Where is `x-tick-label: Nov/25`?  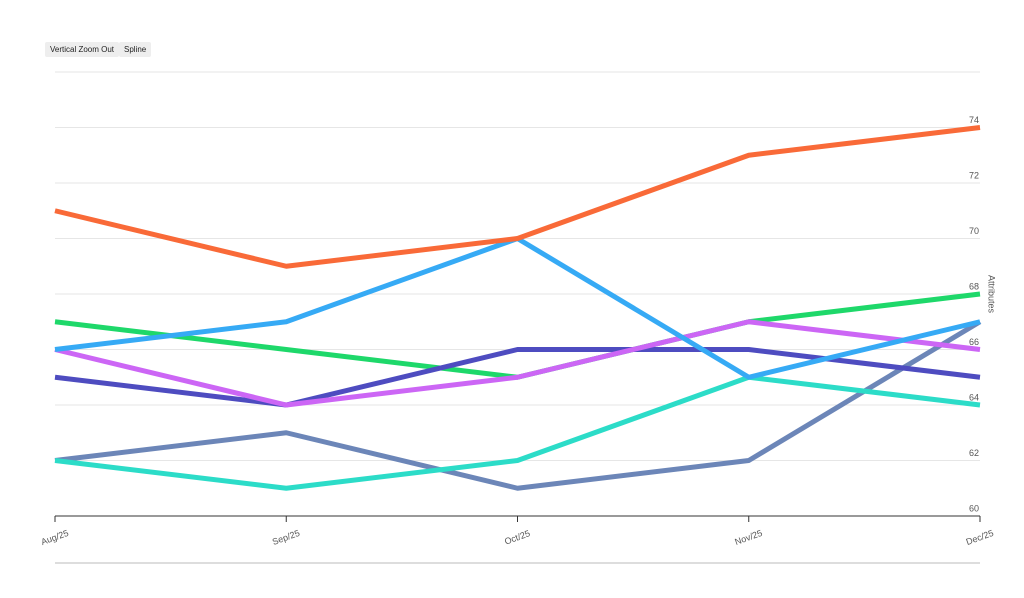
x-tick-label: Nov/25 is located at coordinates (748, 537).